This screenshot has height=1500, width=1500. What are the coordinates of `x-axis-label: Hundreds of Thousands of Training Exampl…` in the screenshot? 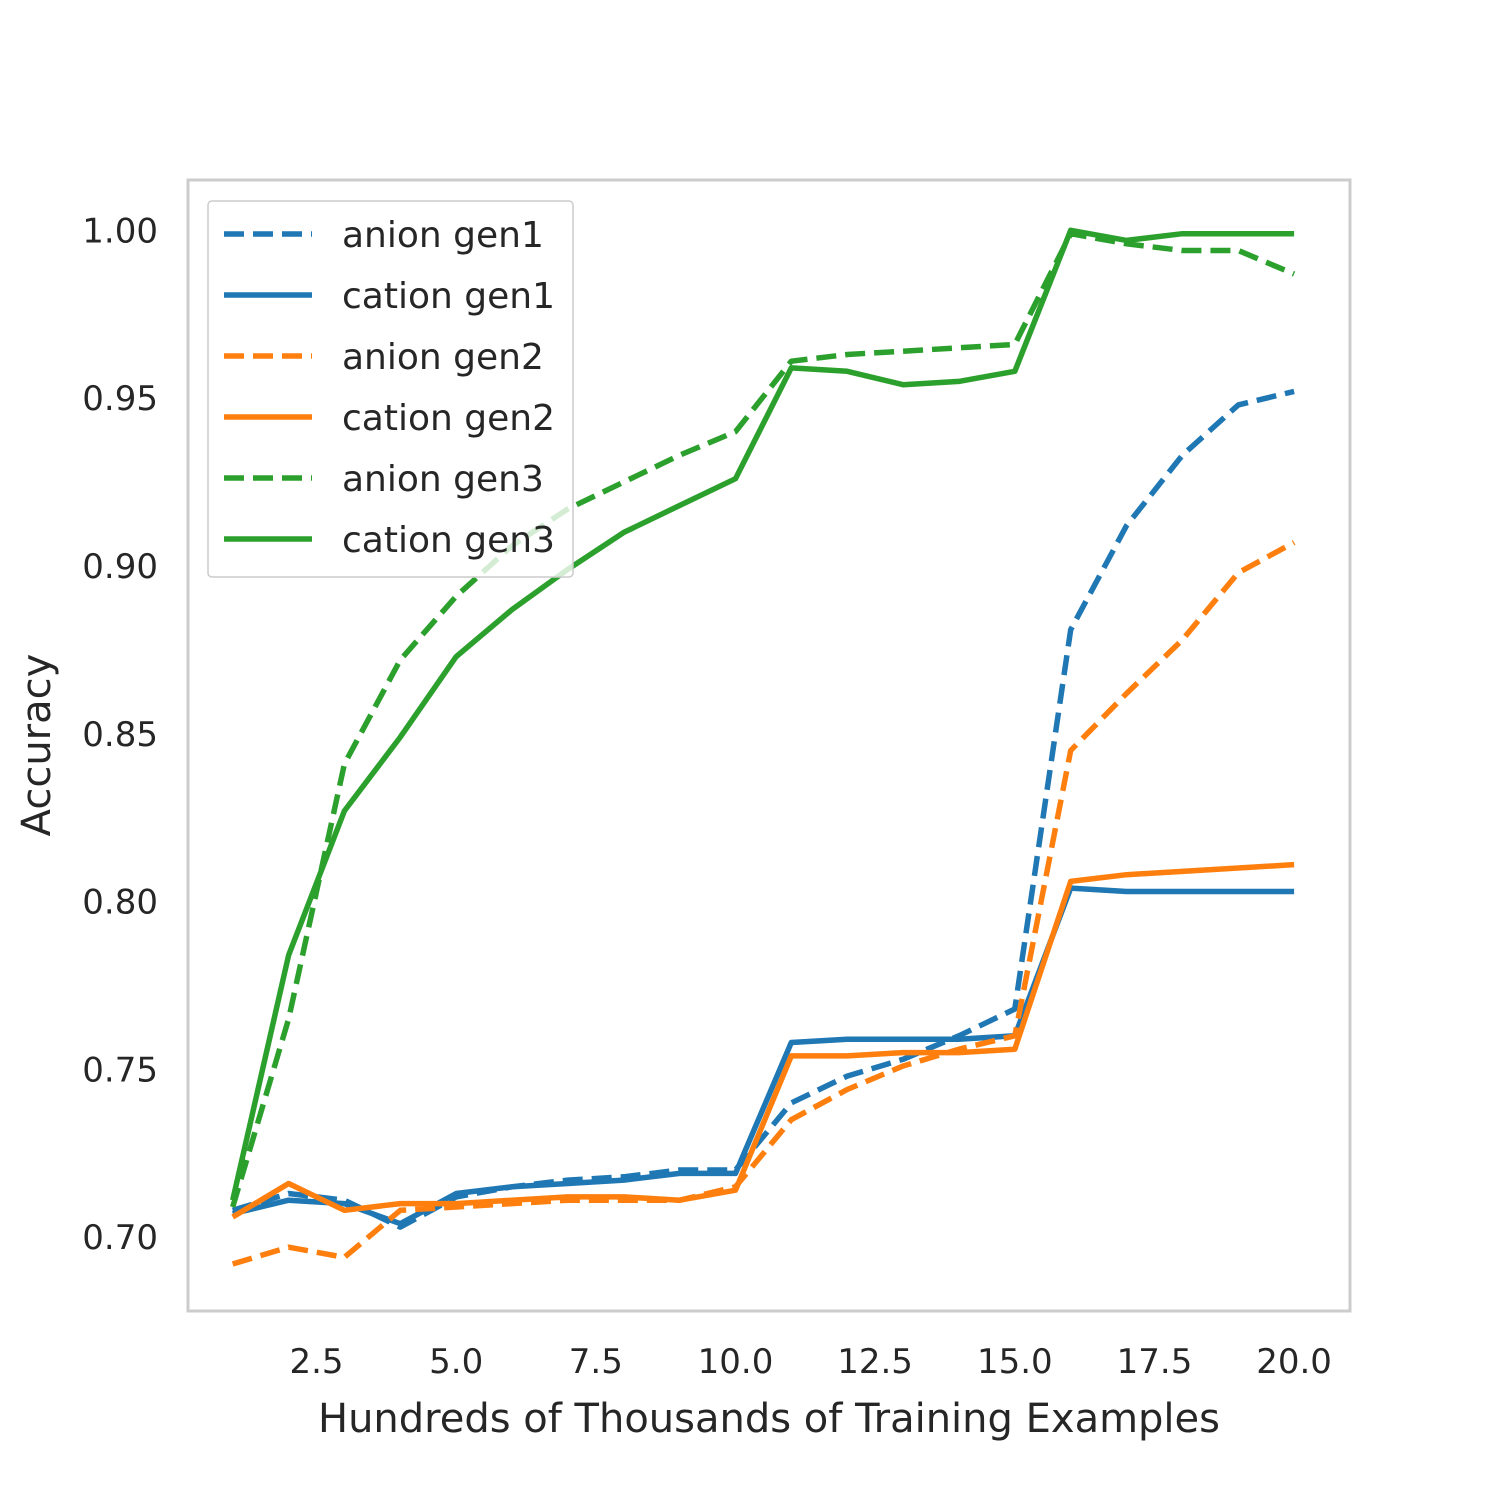 It's located at (769, 1419).